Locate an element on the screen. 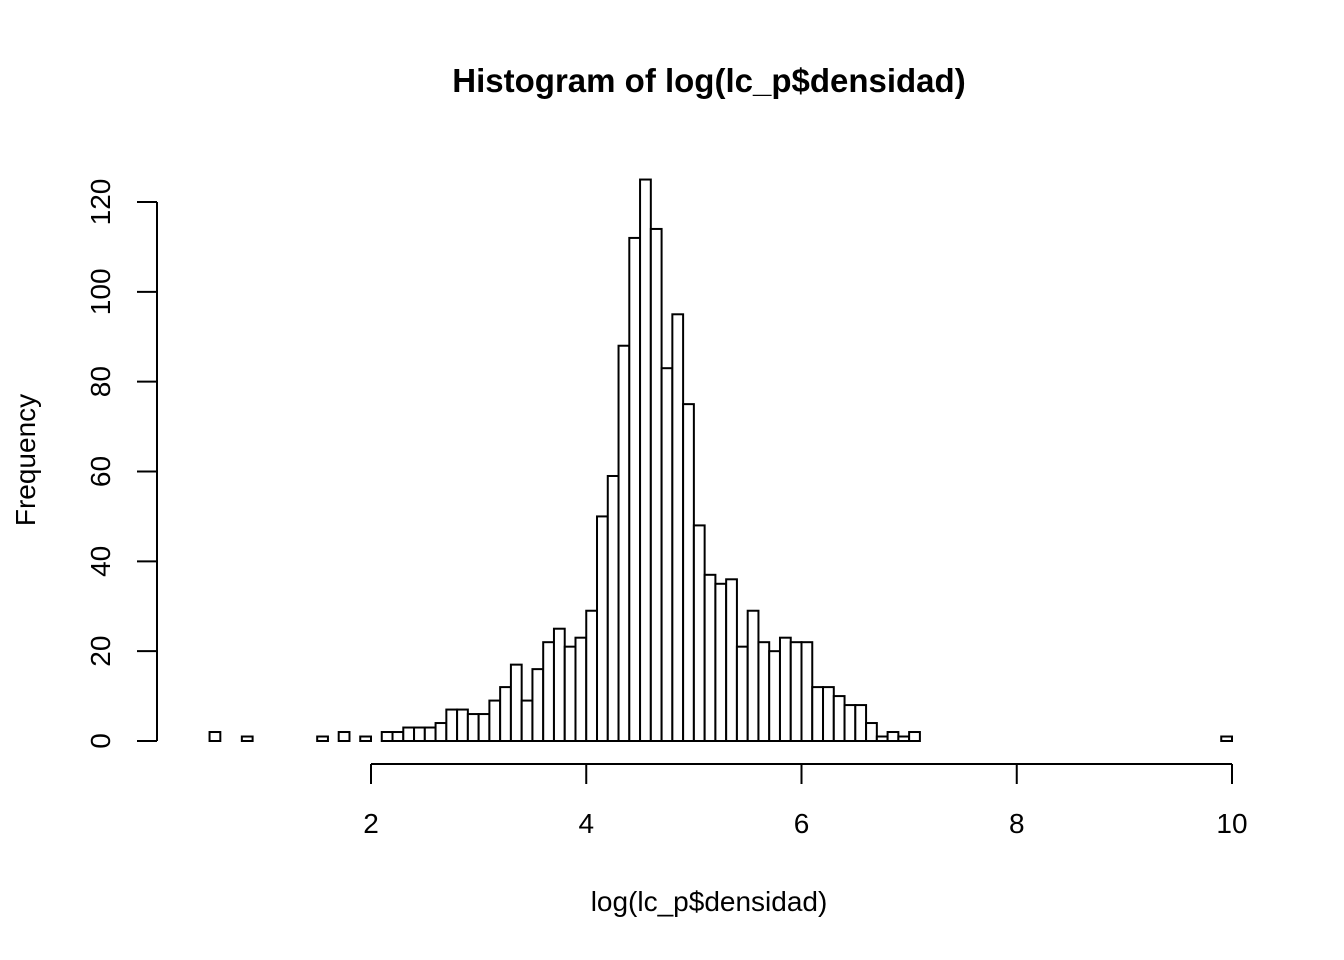  y-tick-label: 20 is located at coordinates (100, 651).